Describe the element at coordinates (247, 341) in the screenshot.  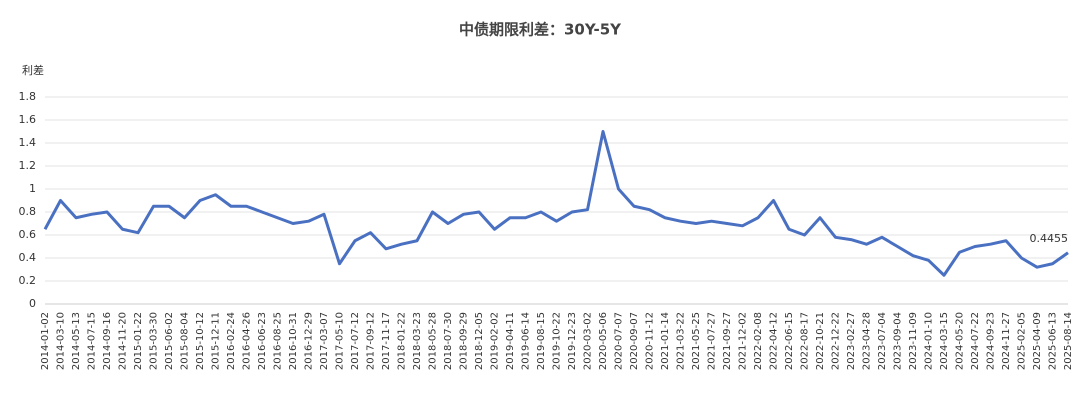
I see `x-tick-label: 2016-04-26` at that location.